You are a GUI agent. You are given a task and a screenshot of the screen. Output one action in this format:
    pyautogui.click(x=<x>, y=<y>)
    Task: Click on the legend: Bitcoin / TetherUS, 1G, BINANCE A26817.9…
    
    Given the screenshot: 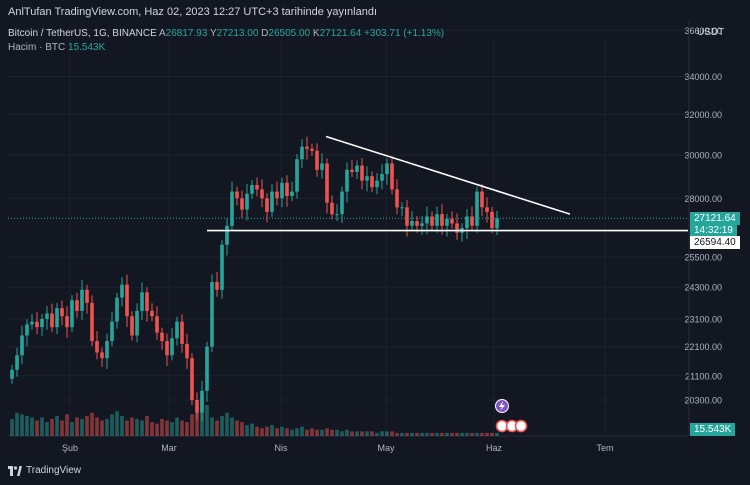 What is the action you would take?
    pyautogui.click(x=226, y=41)
    